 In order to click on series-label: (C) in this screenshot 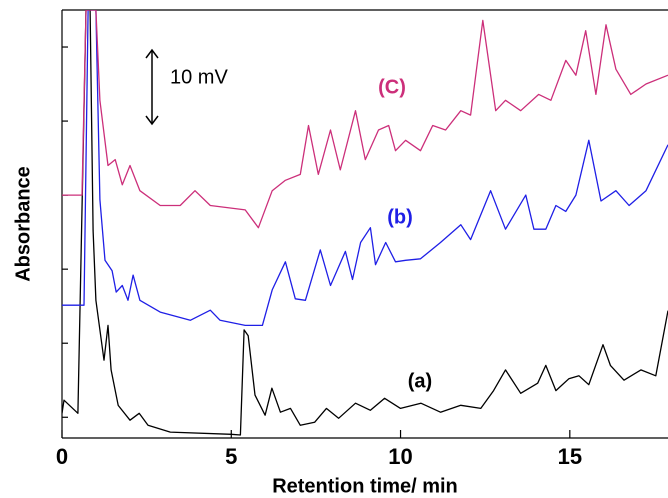, I will do `click(392, 87)`.